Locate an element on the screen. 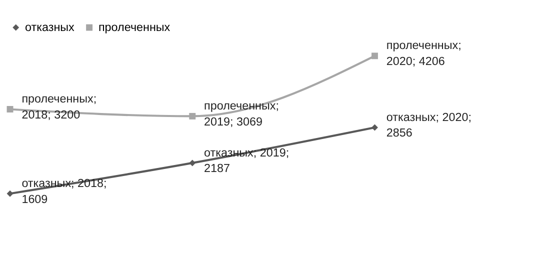 This screenshot has height=266, width=555. legend-label: пролеченных is located at coordinates (134, 27).